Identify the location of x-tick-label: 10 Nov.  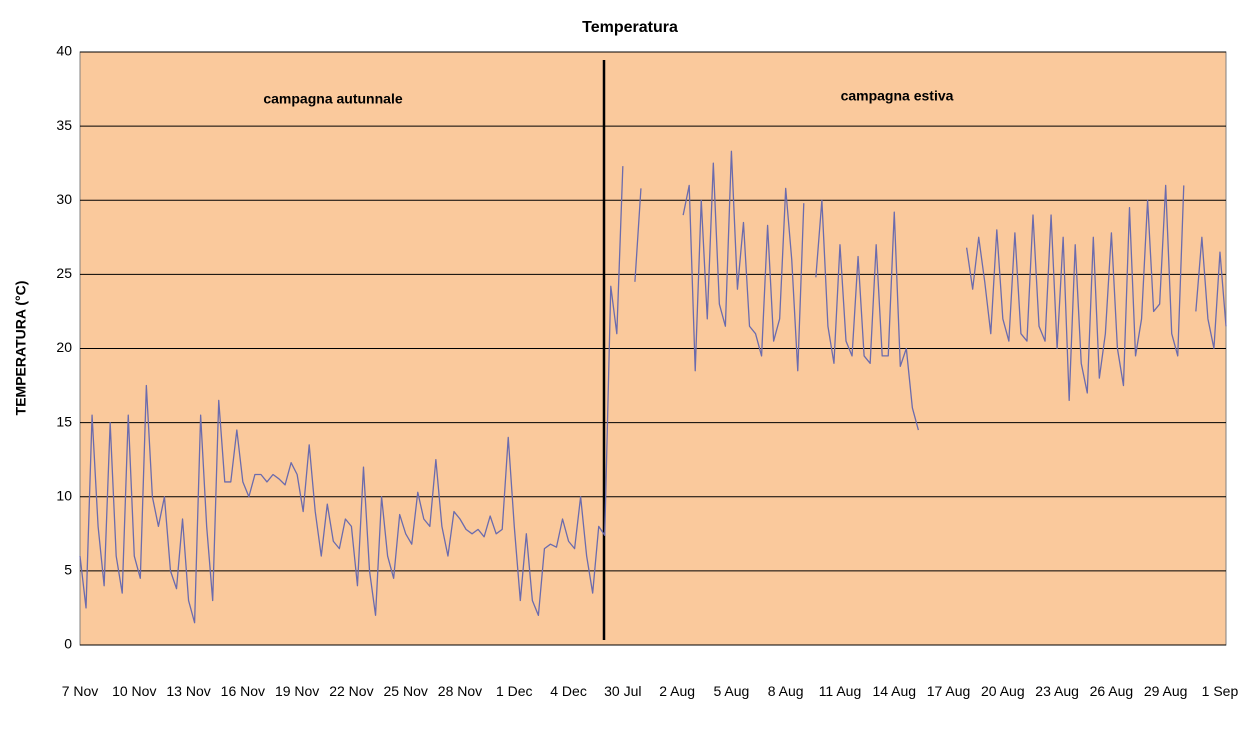
(134, 691).